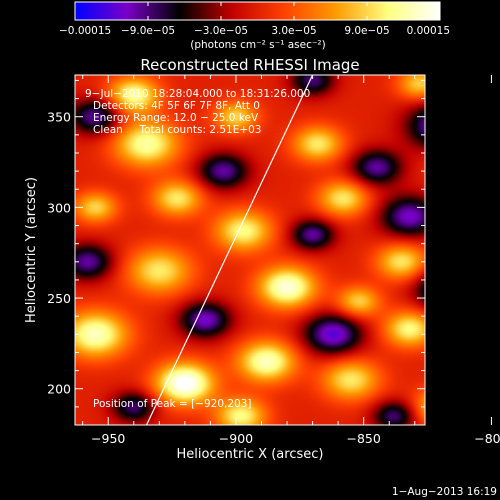 This screenshot has height=500, width=500. I want to click on footer-date: 1−Aug−2013 16:19, so click(444, 492).